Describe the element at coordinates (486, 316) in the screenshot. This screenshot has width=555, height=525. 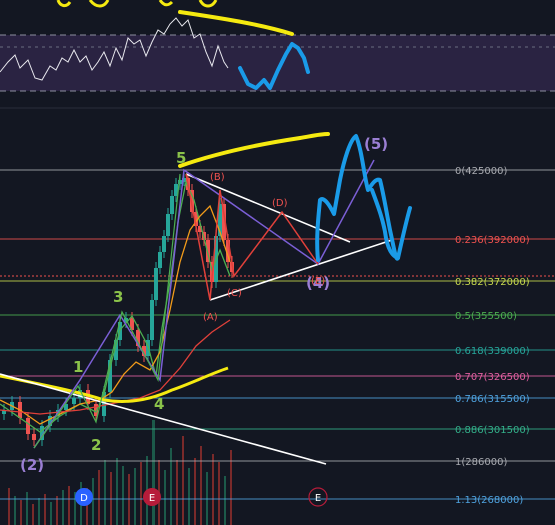
I see `fib-label-0-5: 0.5(355500)` at that location.